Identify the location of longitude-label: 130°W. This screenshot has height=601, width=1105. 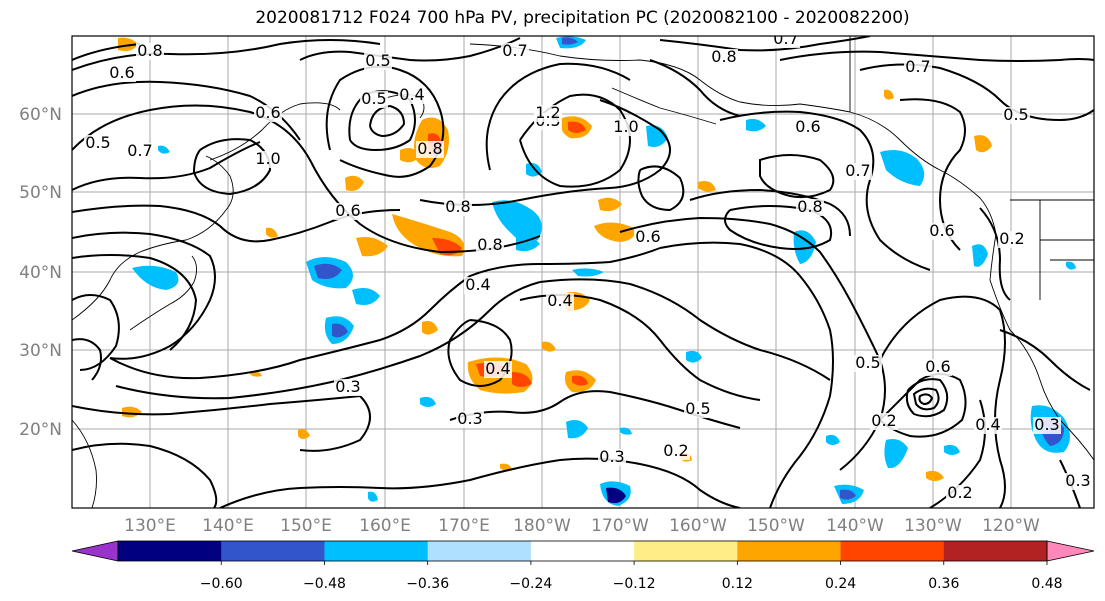
(933, 526).